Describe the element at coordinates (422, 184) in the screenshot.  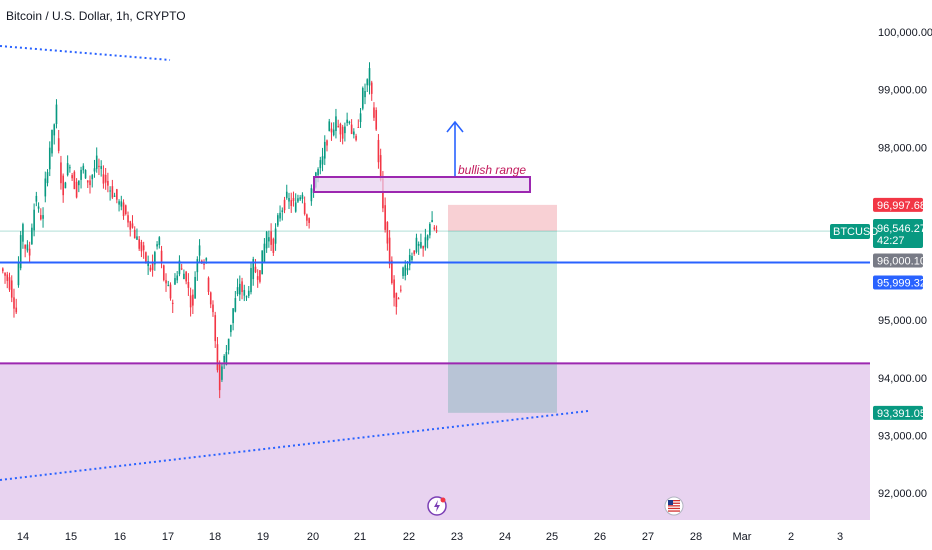
I see `bullish-range-box` at that location.